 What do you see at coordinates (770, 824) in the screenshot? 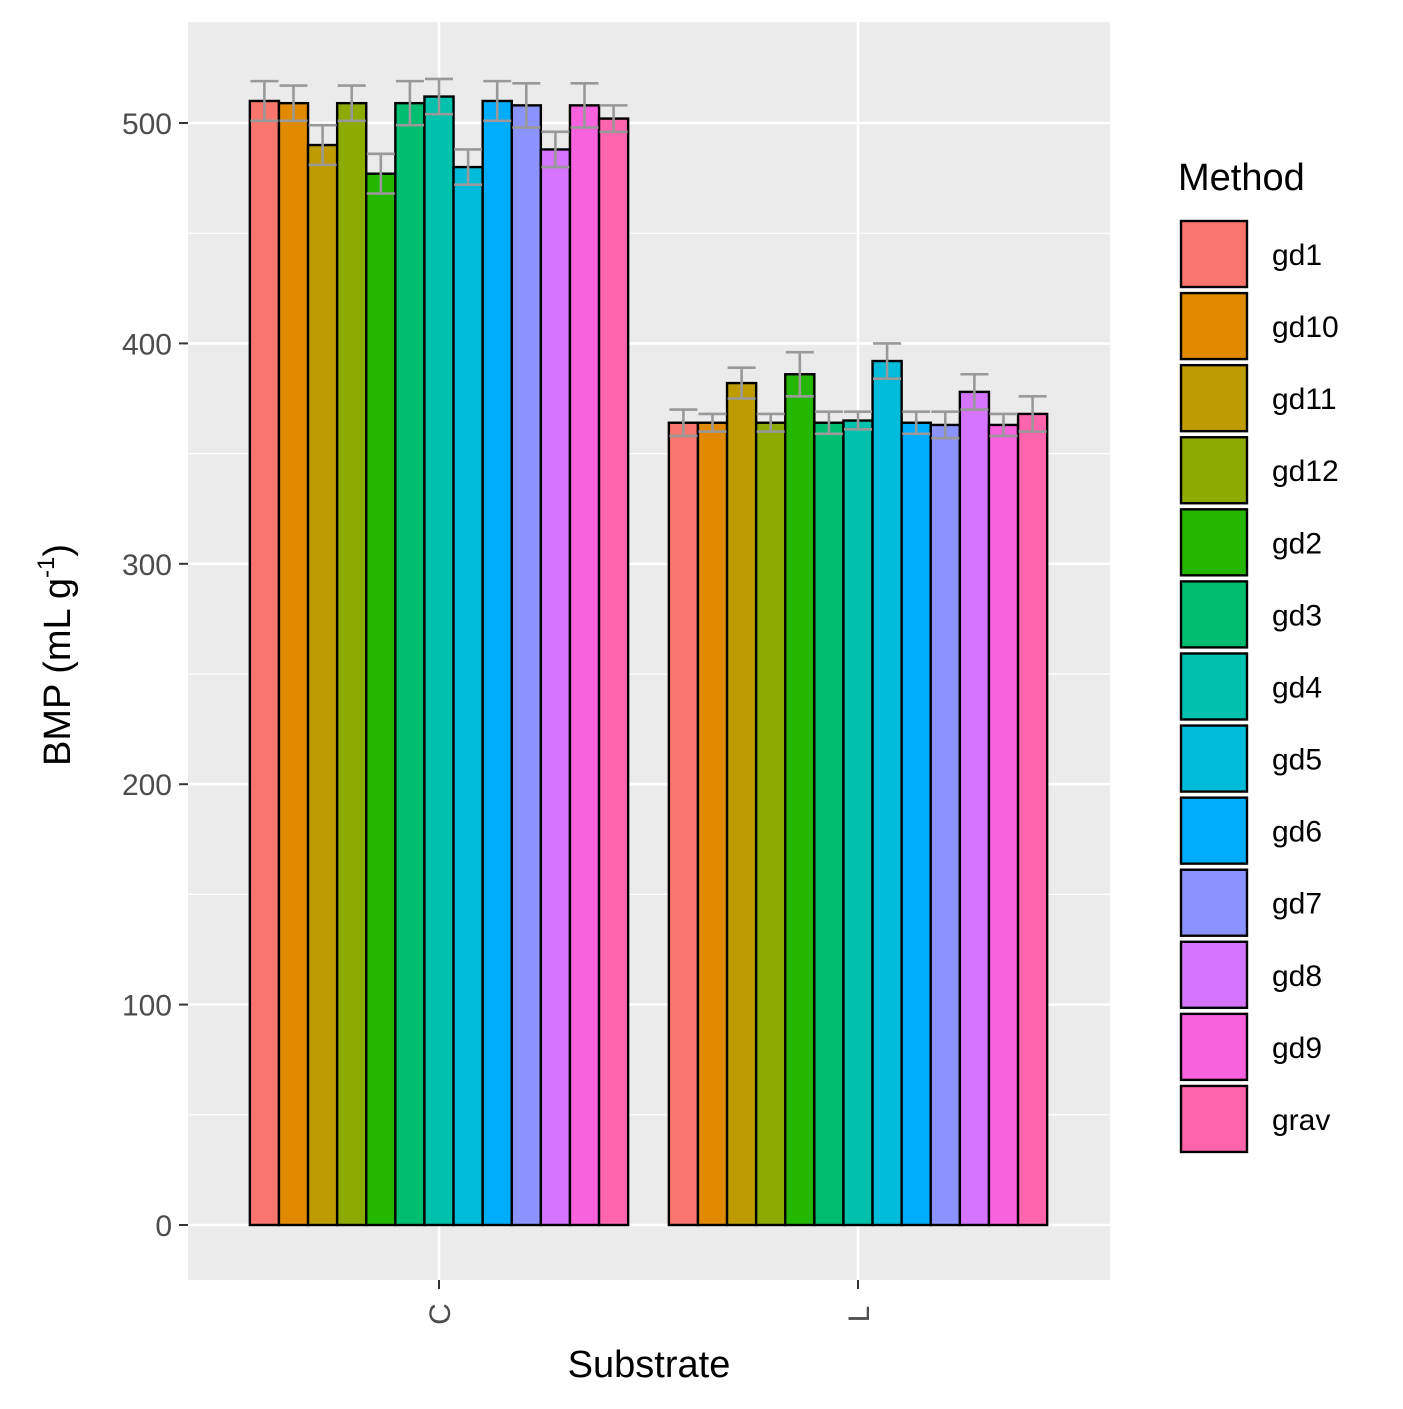
I see `bar-gd12-L` at bounding box center [770, 824].